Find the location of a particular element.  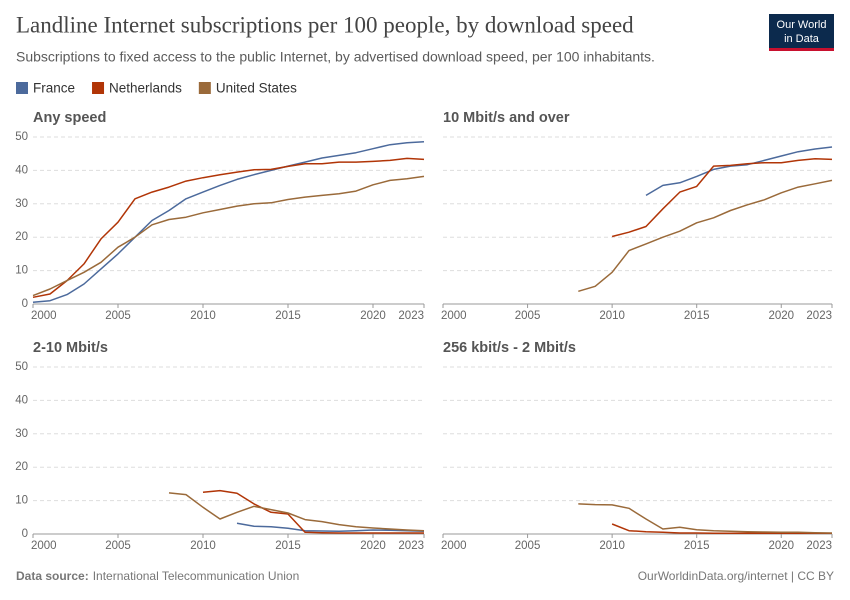

legend: France Netherlands United States is located at coordinates (156, 88).